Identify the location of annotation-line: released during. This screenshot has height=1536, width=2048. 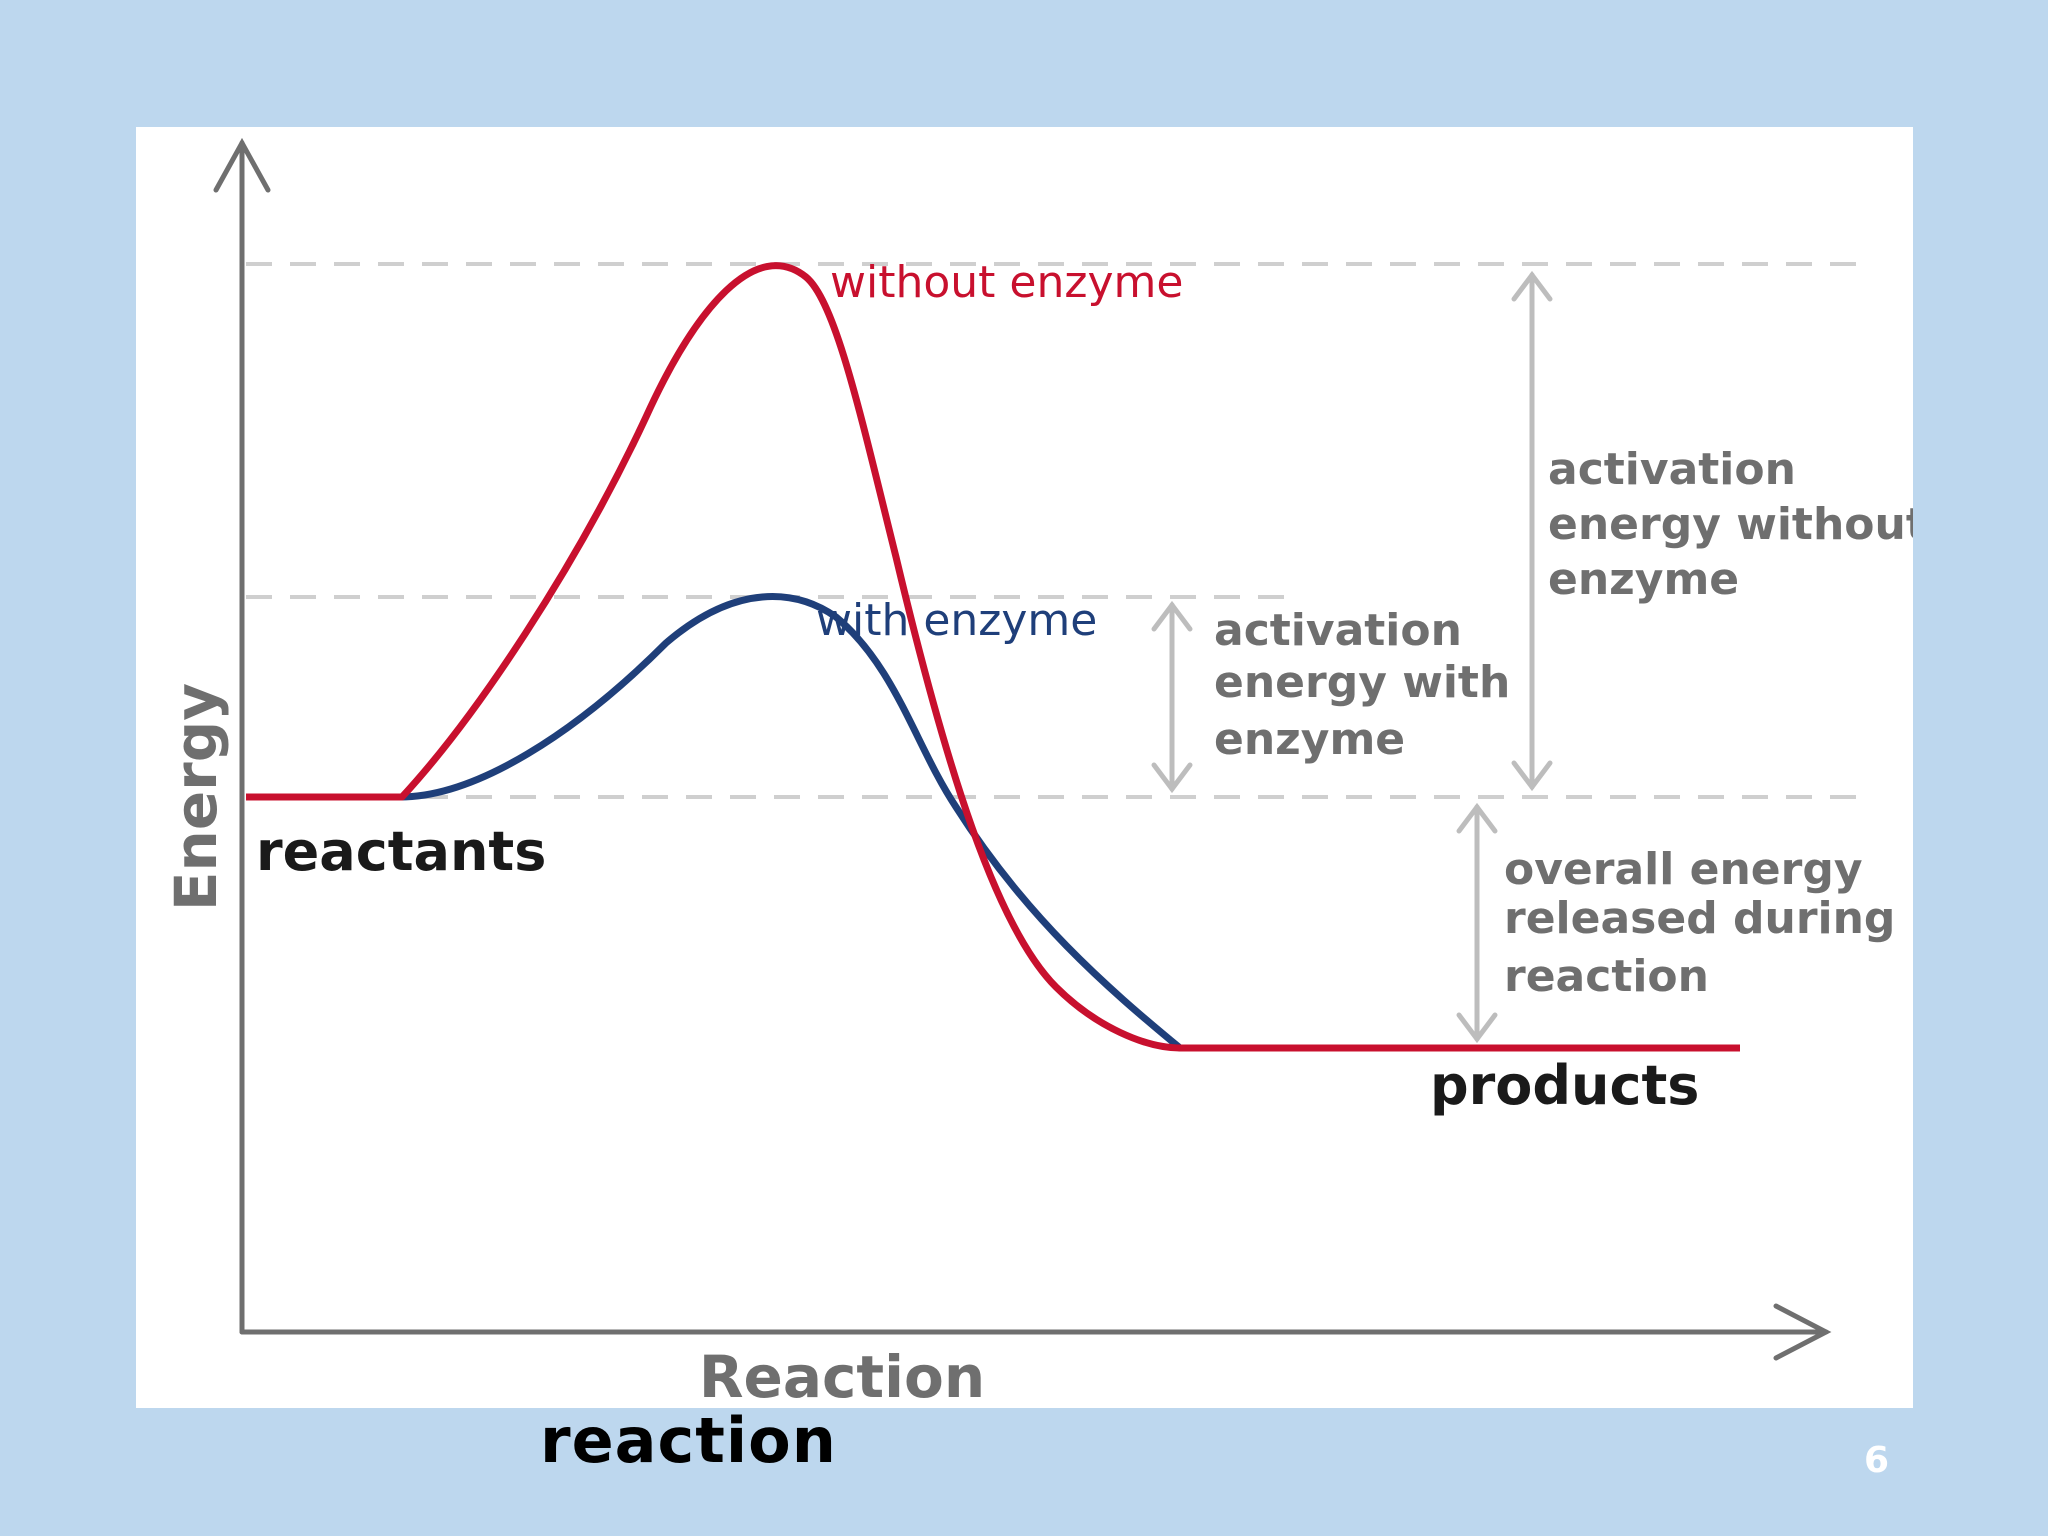
(1699, 918).